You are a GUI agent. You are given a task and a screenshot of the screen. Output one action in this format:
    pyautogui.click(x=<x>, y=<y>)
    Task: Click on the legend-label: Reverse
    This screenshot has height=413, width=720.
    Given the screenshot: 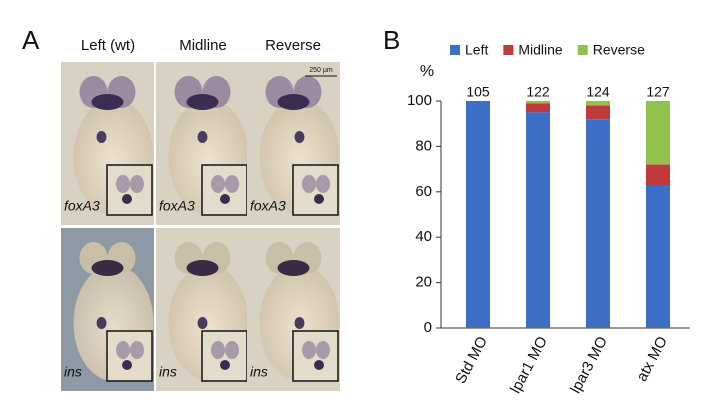 What is the action you would take?
    pyautogui.click(x=619, y=50)
    